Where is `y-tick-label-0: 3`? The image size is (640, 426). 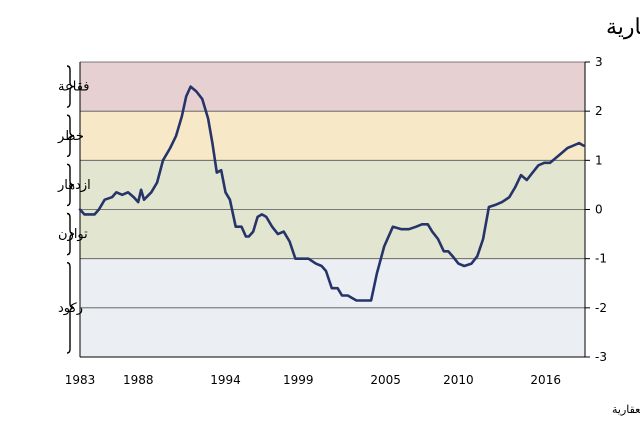 y-tick-label-0: 3 is located at coordinates (599, 62).